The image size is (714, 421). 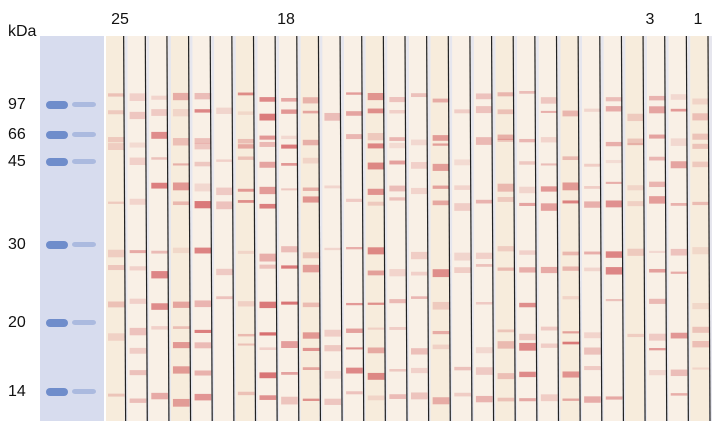 What do you see at coordinates (17, 134) in the screenshot?
I see `marker-label: 66` at bounding box center [17, 134].